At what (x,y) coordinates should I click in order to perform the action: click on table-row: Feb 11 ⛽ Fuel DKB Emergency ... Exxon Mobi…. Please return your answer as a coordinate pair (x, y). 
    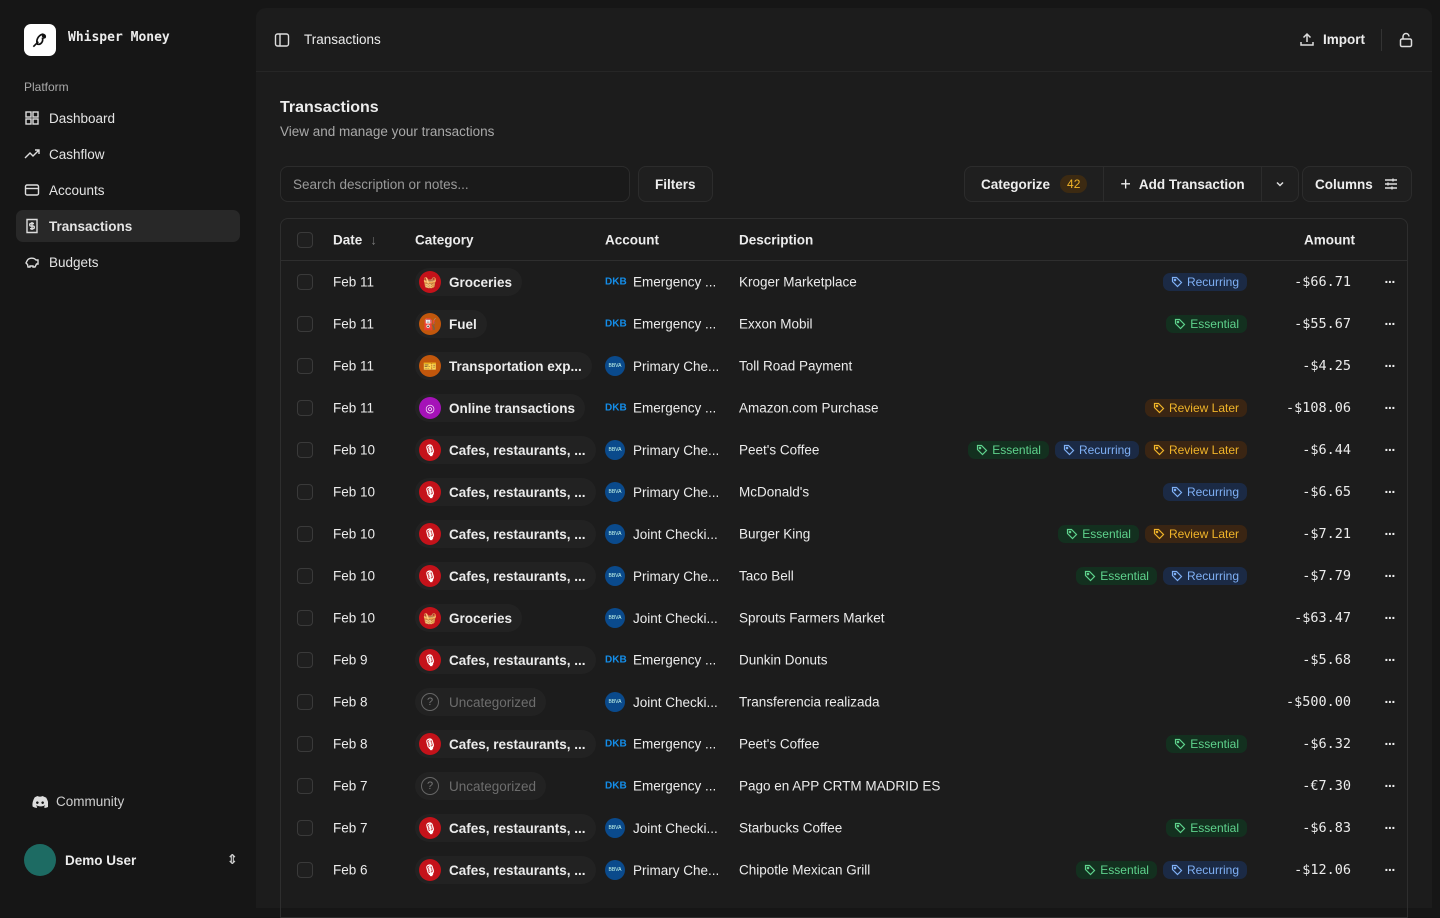
    Looking at the image, I should click on (844, 324).